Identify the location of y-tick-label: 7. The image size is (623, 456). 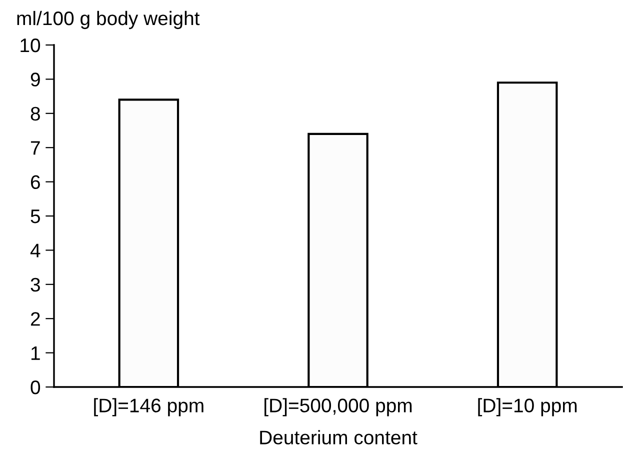
(35, 148).